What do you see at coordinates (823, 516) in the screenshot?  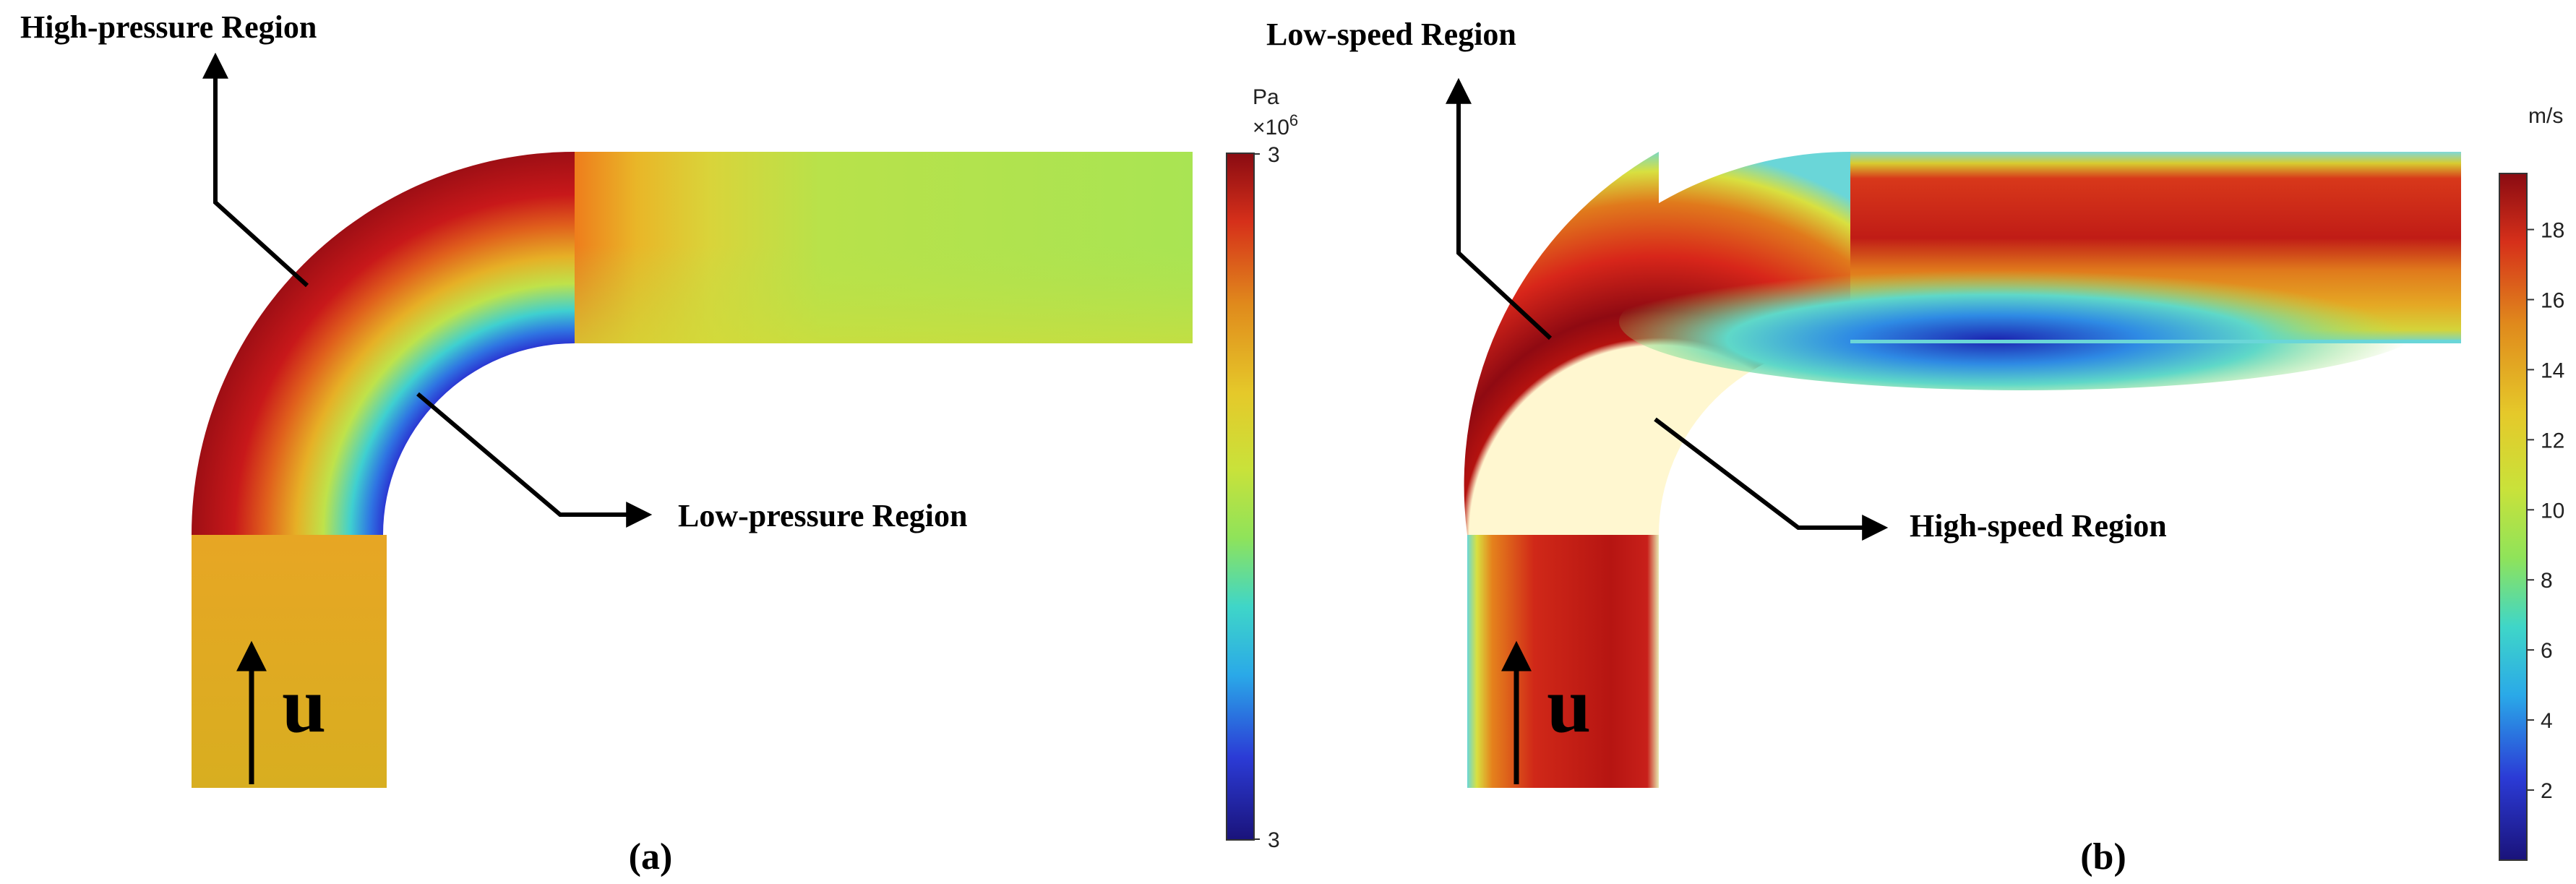 I see `low-pressure-label: Low-pressure Region` at bounding box center [823, 516].